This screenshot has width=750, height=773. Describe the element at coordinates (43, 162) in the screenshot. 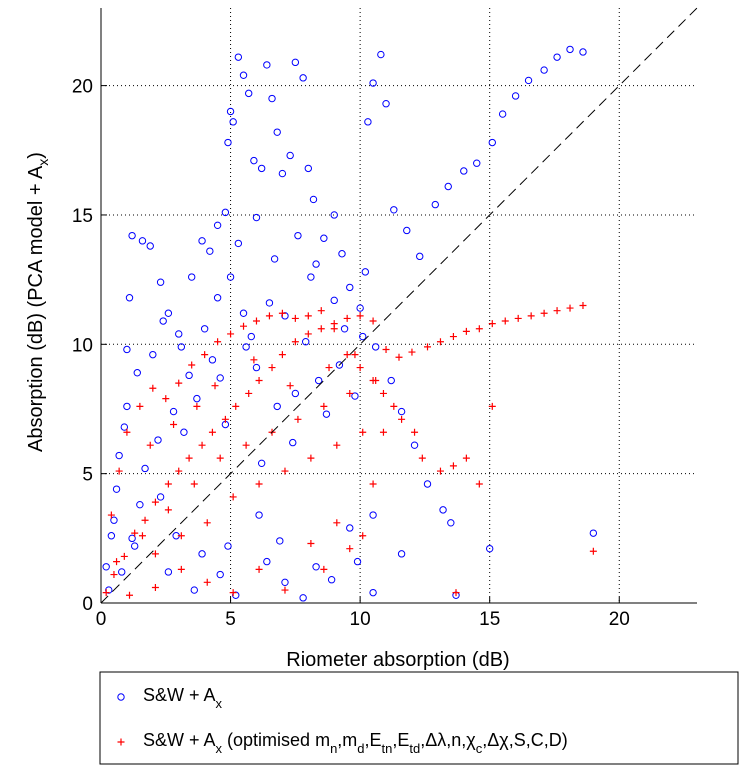

I see `y-axis-label-subscript: x` at that location.